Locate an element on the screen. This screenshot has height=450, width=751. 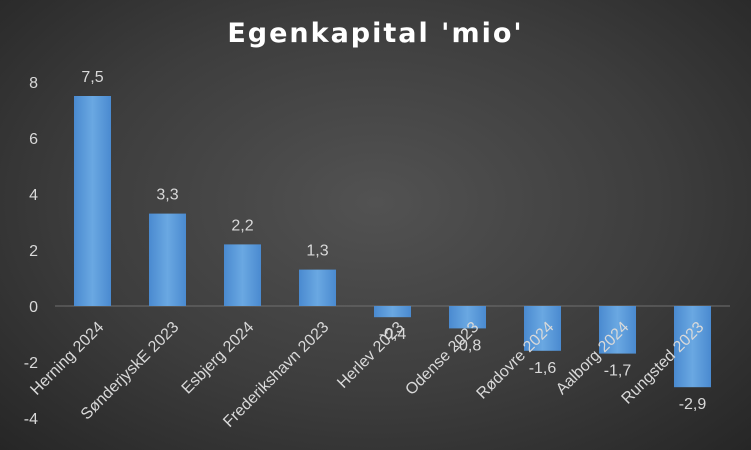
y-axis: -4 -2 0 2 4 6 8 is located at coordinates (31, 251).